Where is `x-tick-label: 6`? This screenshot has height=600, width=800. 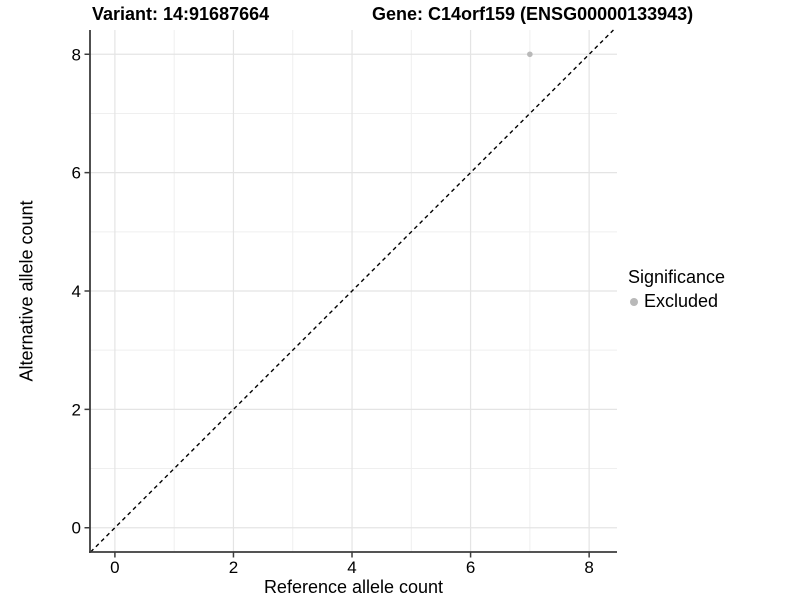
x-tick-label: 6 is located at coordinates (470, 567).